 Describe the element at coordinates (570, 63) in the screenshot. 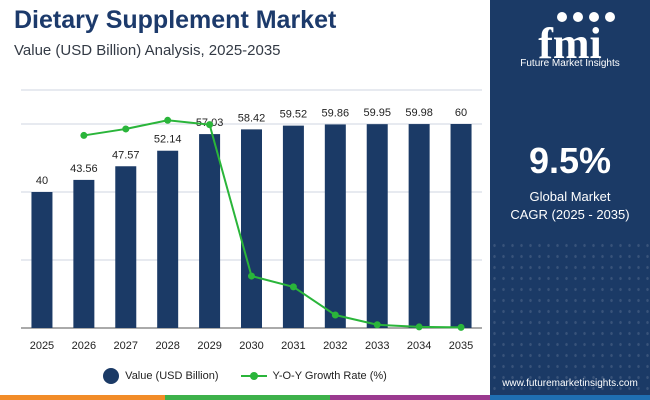

I see `logo-subtext: Future Market Insights` at that location.